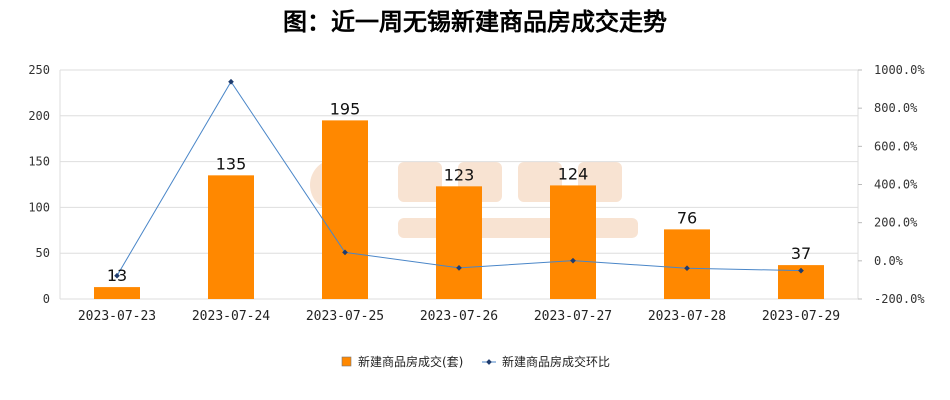 Image resolution: width=950 pixels, height=400 pixels. What do you see at coordinates (346, 361) in the screenshot?
I see `legend-bar-swatch` at bounding box center [346, 361].